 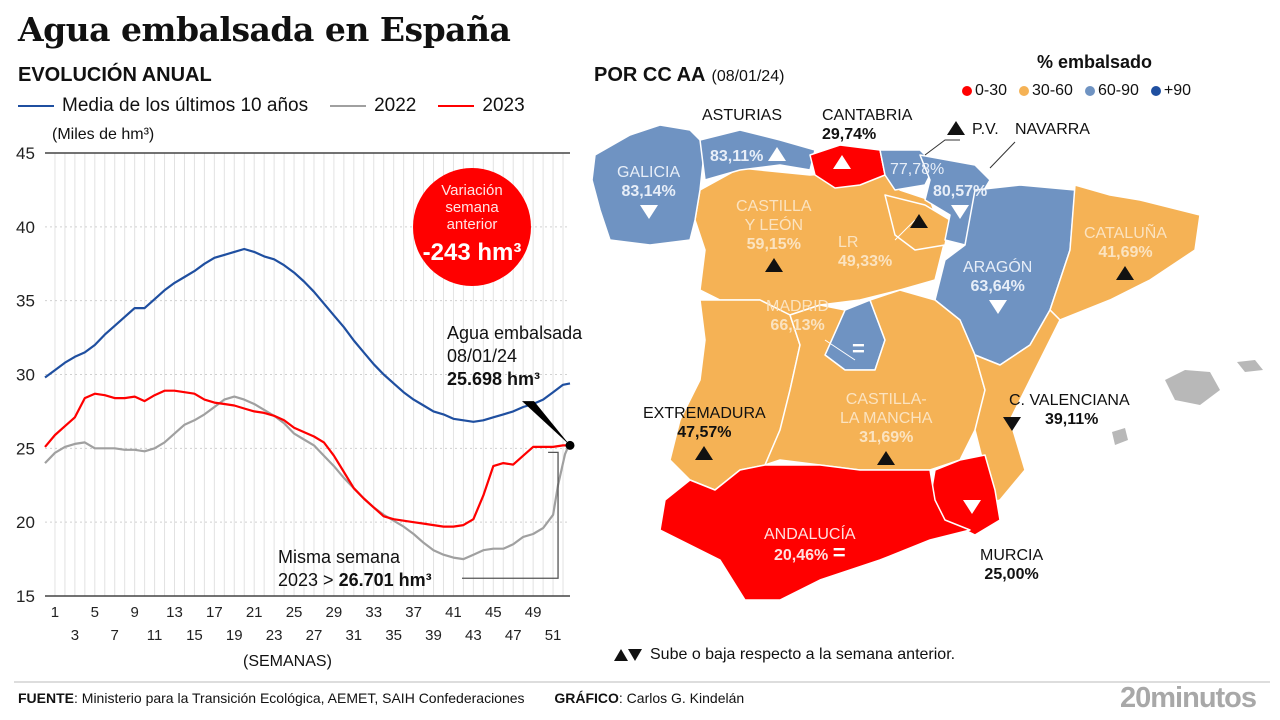 What do you see at coordinates (985, 129) in the screenshot?
I see `region-name-pv: P.V.` at bounding box center [985, 129].